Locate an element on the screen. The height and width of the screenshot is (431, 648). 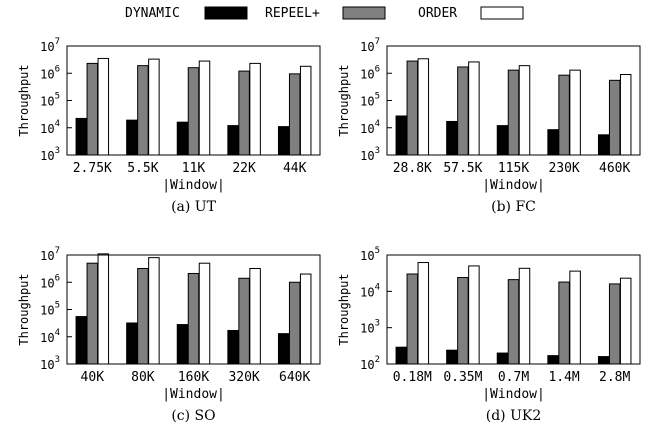
x-tick-label: 1.4M is located at coordinates (563, 377).